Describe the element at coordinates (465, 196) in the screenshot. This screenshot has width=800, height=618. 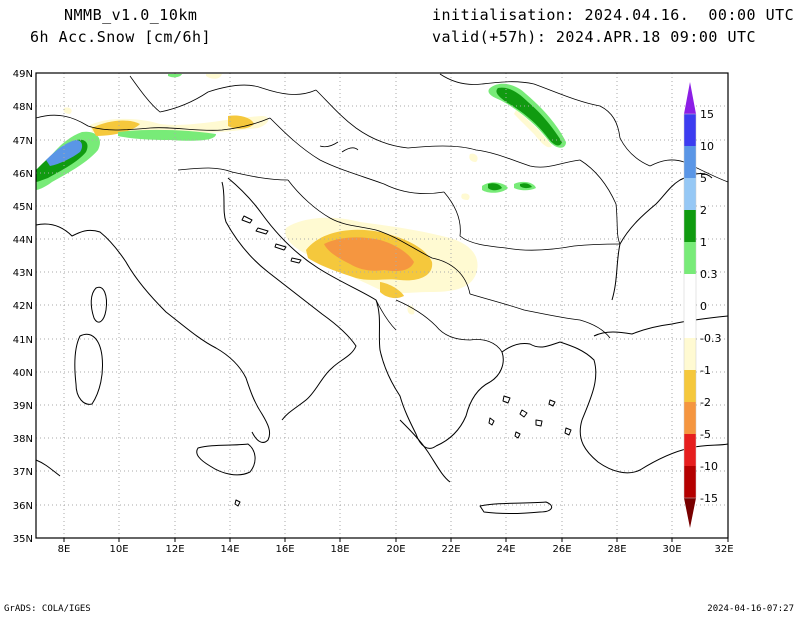
I see `snow-area-romania-spot2` at that location.